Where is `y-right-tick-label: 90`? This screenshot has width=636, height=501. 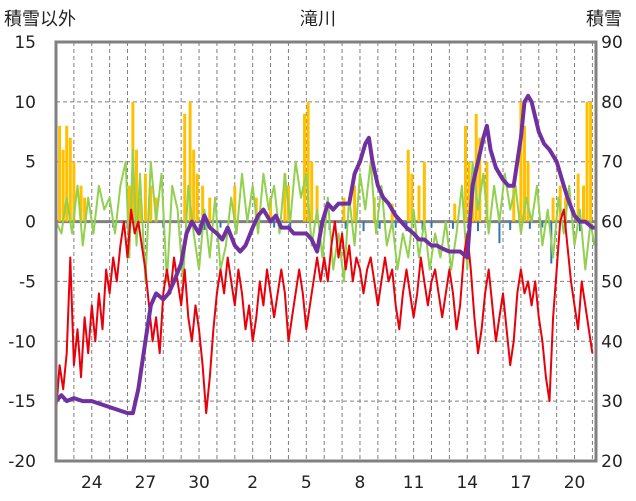 y-right-tick-label: 90 is located at coordinates (612, 43).